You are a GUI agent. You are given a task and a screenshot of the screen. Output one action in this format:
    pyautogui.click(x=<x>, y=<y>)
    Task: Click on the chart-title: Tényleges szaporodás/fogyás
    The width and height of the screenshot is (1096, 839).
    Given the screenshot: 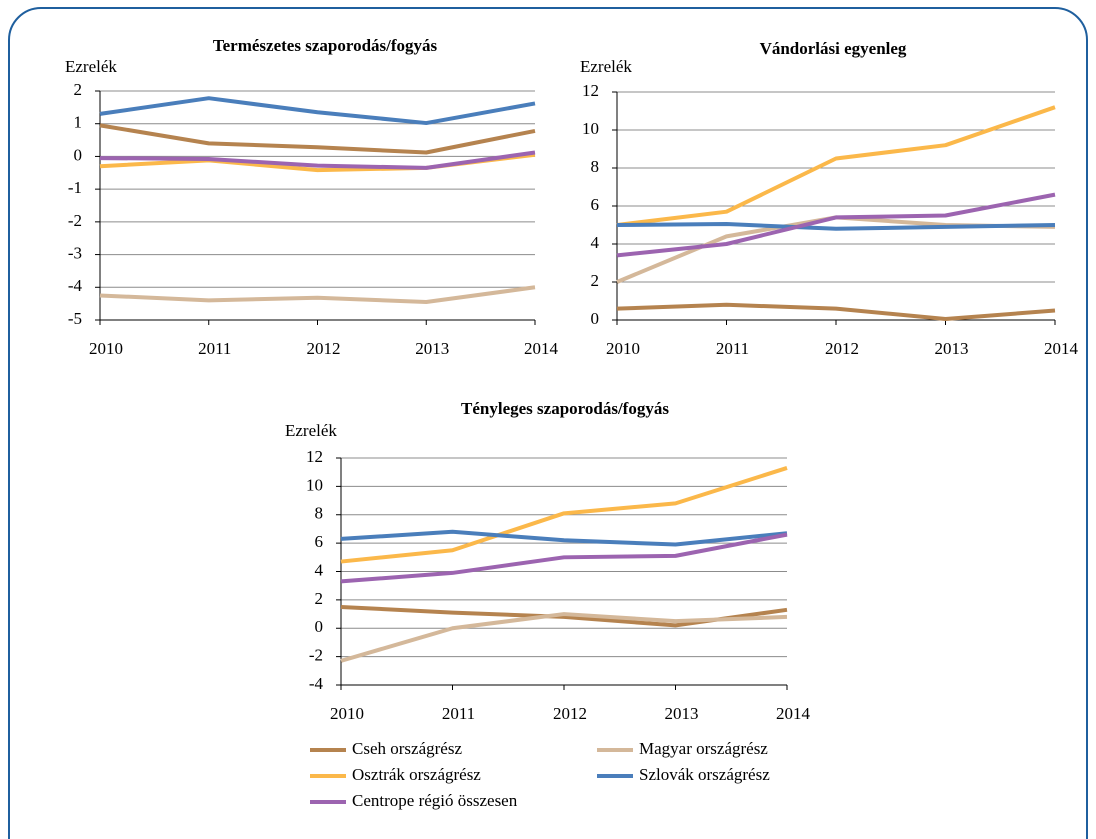 What is the action you would take?
    pyautogui.click(x=565, y=408)
    